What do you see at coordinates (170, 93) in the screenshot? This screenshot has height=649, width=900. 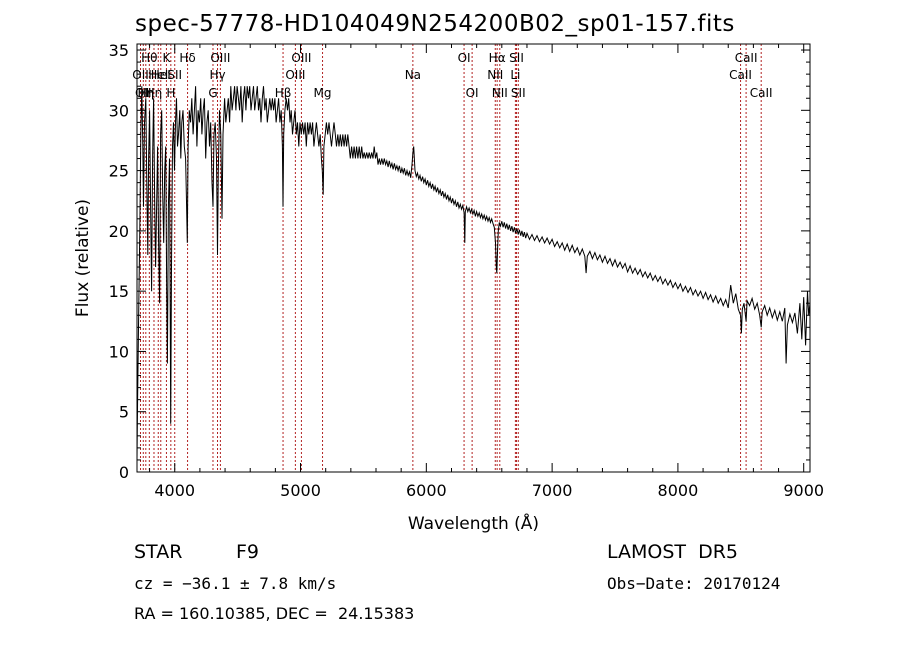 I see `line-label: H` at bounding box center [170, 93].